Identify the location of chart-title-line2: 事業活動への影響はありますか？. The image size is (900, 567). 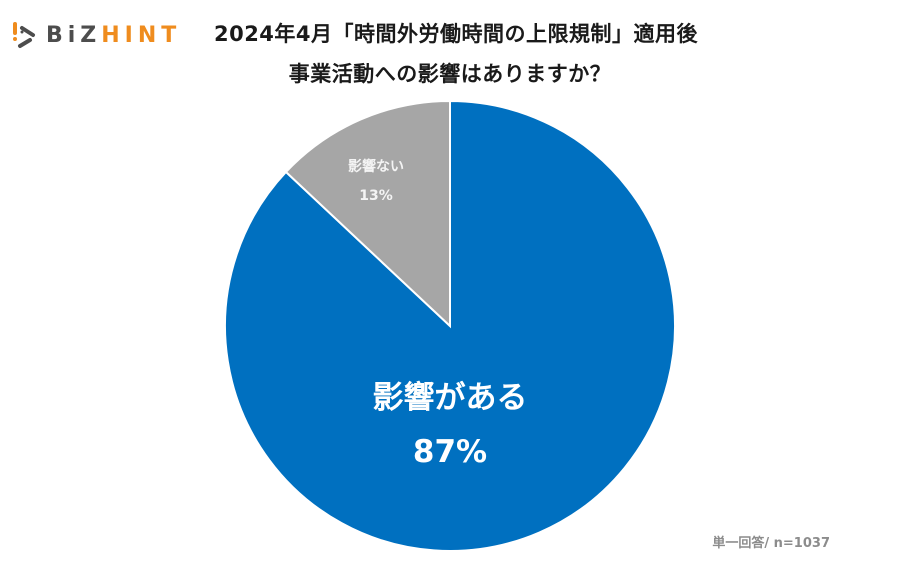
(450, 74).